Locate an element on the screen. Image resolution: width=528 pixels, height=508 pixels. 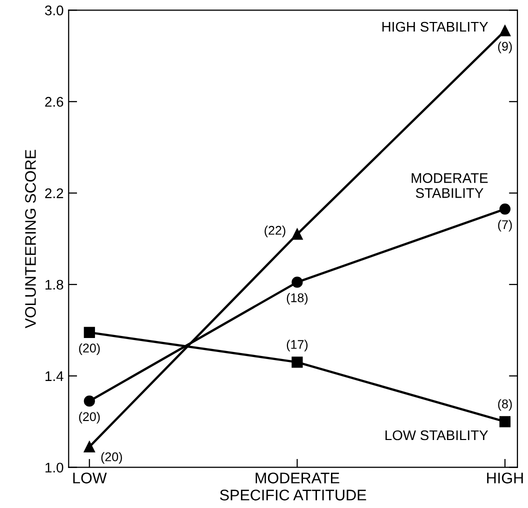
x-axis-title: SPECIFIC ATTITUDE is located at coordinates (293, 495).